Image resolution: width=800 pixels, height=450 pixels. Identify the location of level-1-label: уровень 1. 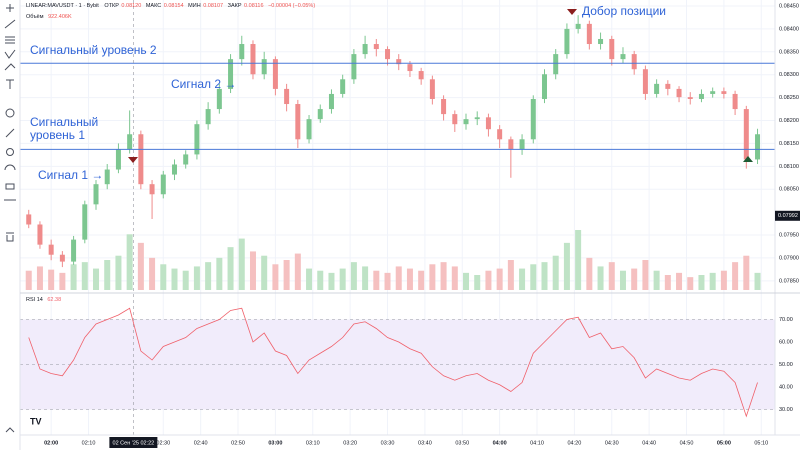
(57, 135).